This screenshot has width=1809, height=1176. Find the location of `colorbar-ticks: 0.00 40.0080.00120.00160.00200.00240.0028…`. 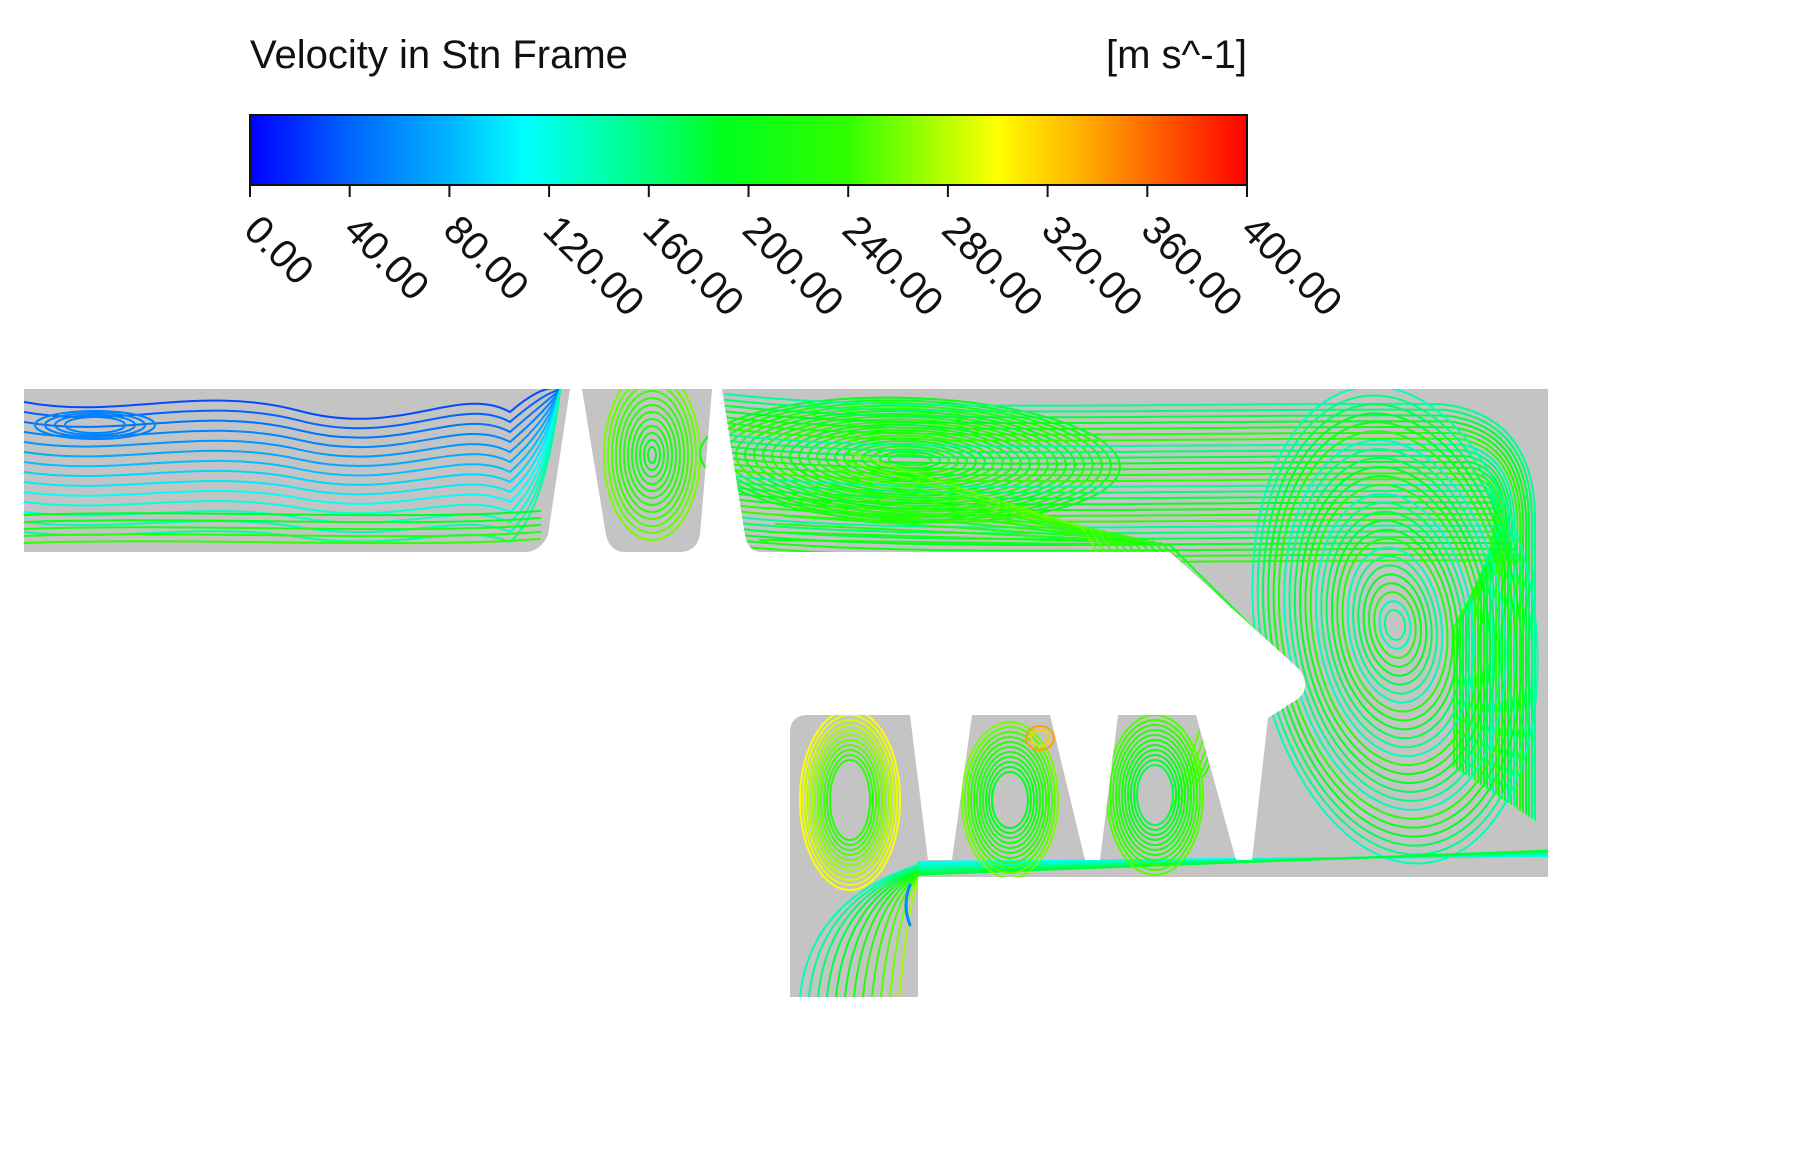

colorbar-ticks: 0.00 40.0080.00120.00160.00200.00240.0028… is located at coordinates (793, 255).